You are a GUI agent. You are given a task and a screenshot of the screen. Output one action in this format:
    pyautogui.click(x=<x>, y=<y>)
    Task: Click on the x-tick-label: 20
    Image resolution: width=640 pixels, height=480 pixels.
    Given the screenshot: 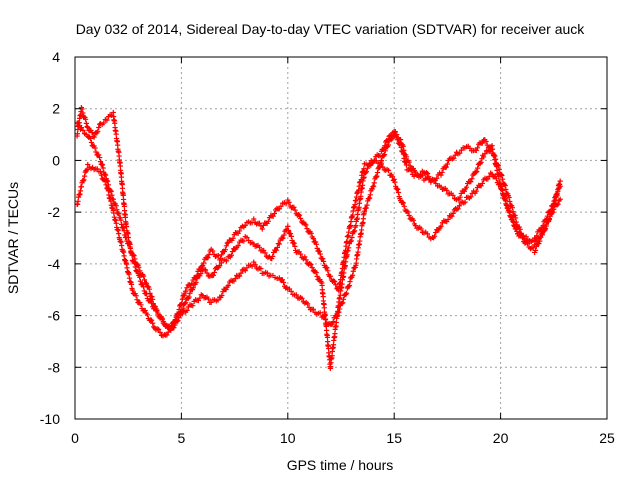 What is the action you would take?
    pyautogui.click(x=501, y=438)
    